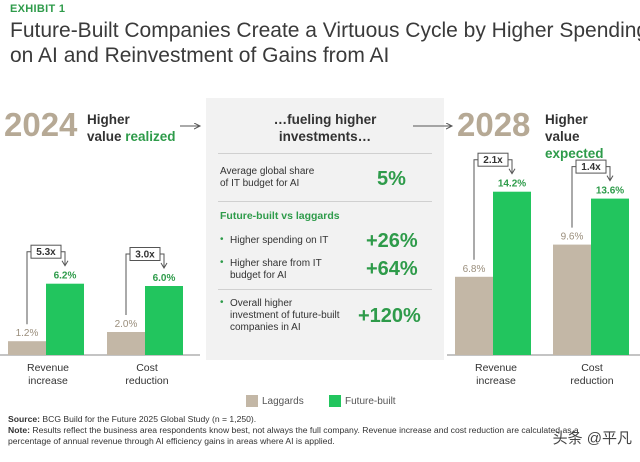 The image size is (640, 462). Describe the element at coordinates (370, 401) in the screenshot. I see `legend-label-future-built: Future-built` at that location.